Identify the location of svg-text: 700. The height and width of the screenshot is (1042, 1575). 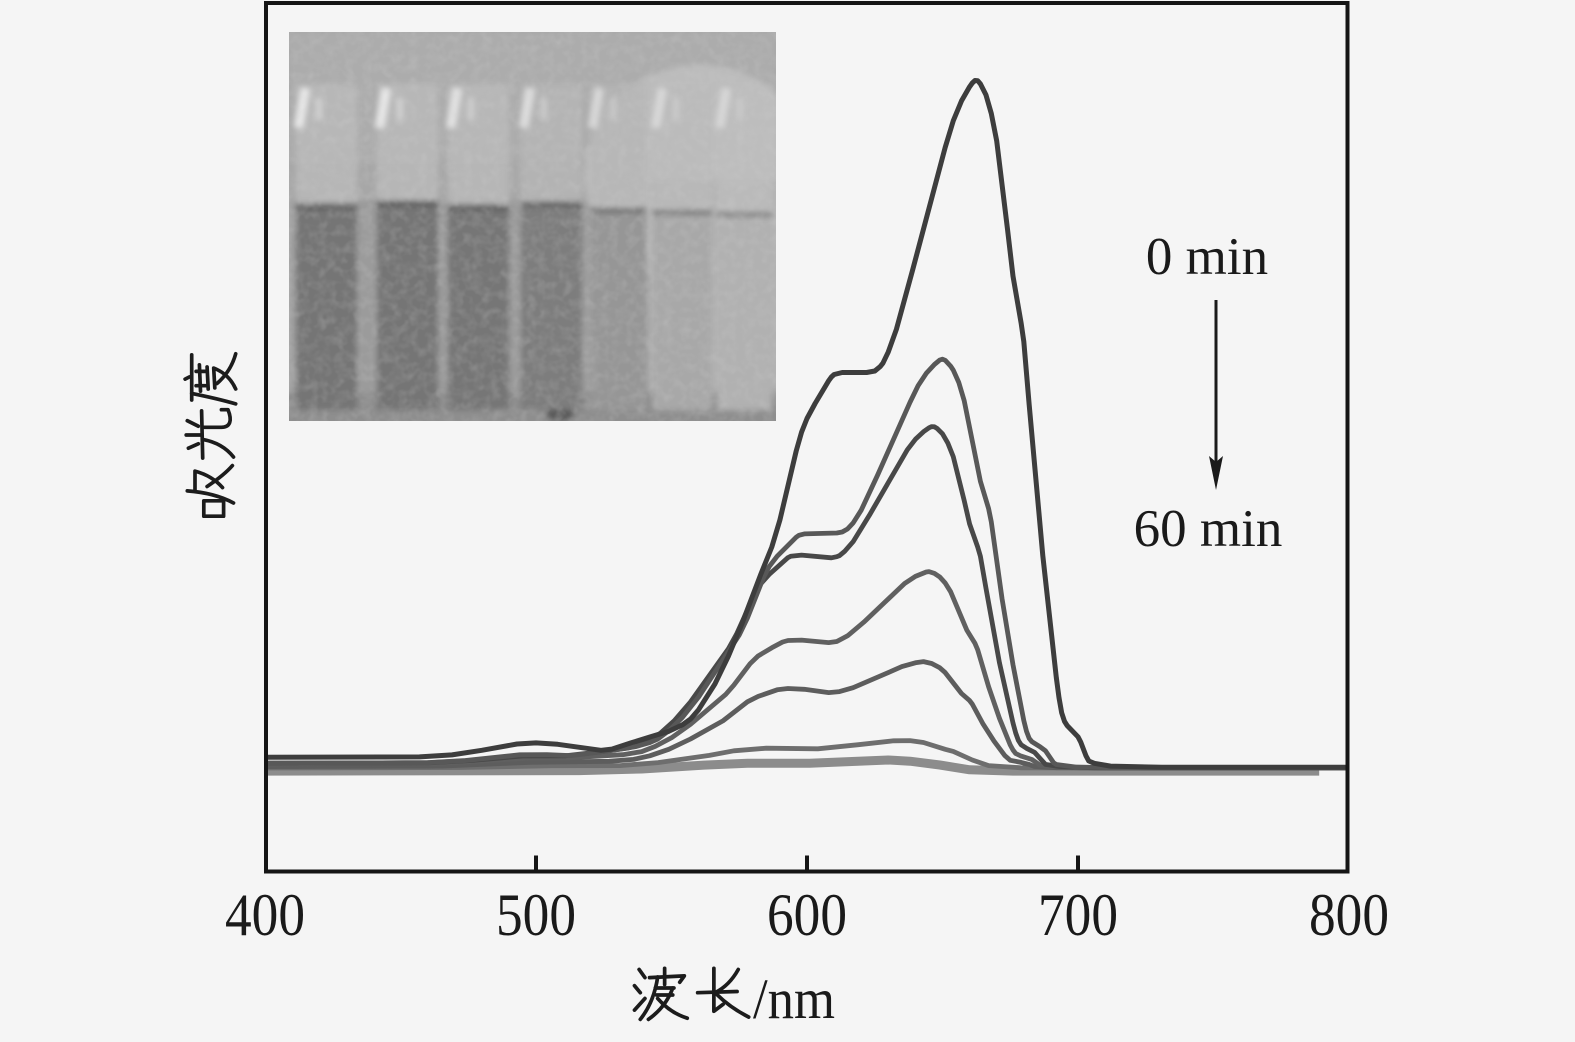
(1078, 915).